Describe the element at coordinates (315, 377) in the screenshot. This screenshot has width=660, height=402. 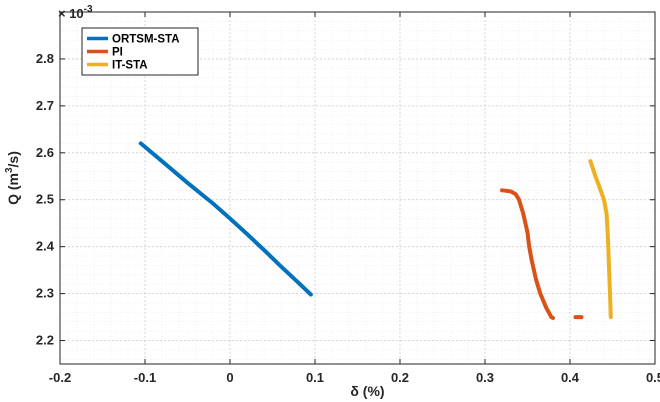
I see `x-tick-label: 0.1` at that location.